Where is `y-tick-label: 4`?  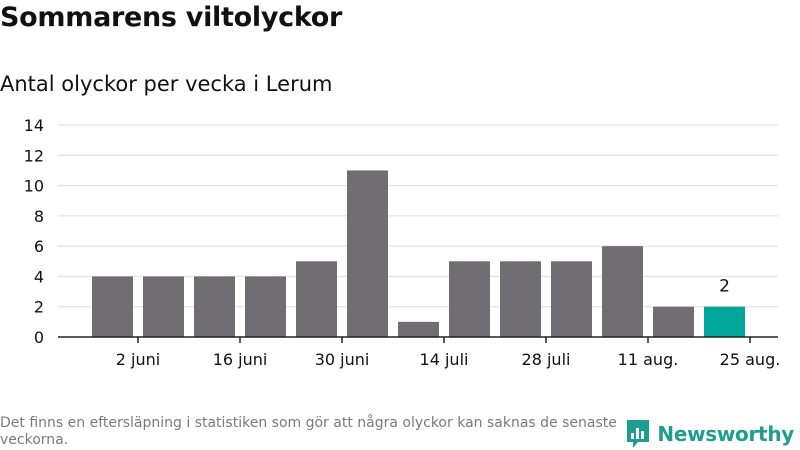
y-tick-label: 4 is located at coordinates (39, 276).